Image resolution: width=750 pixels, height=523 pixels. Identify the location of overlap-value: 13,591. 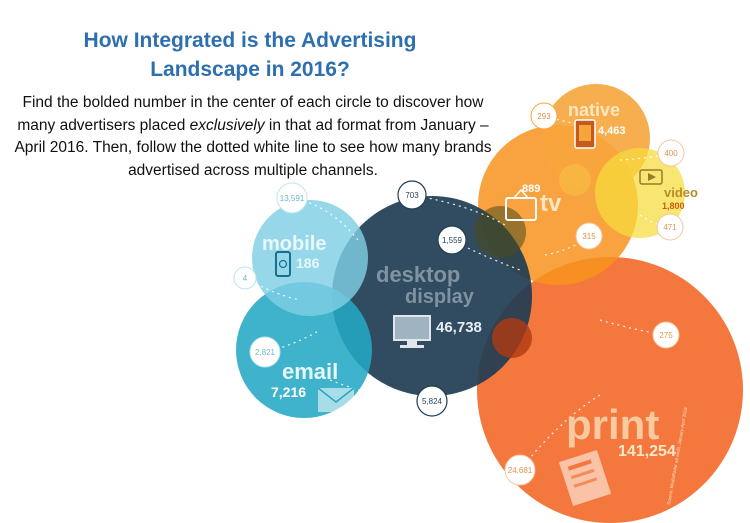
(292, 198).